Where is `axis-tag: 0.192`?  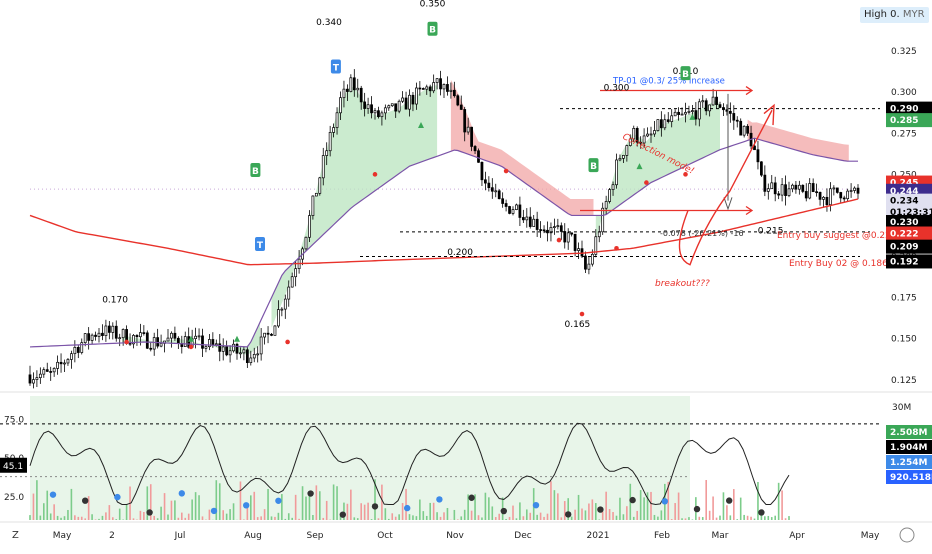 axis-tag: 0.192 is located at coordinates (904, 262).